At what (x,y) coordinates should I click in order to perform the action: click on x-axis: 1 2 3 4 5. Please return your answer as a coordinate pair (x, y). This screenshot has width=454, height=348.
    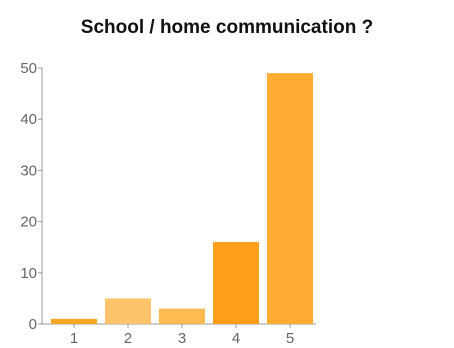
    Looking at the image, I should click on (179, 335).